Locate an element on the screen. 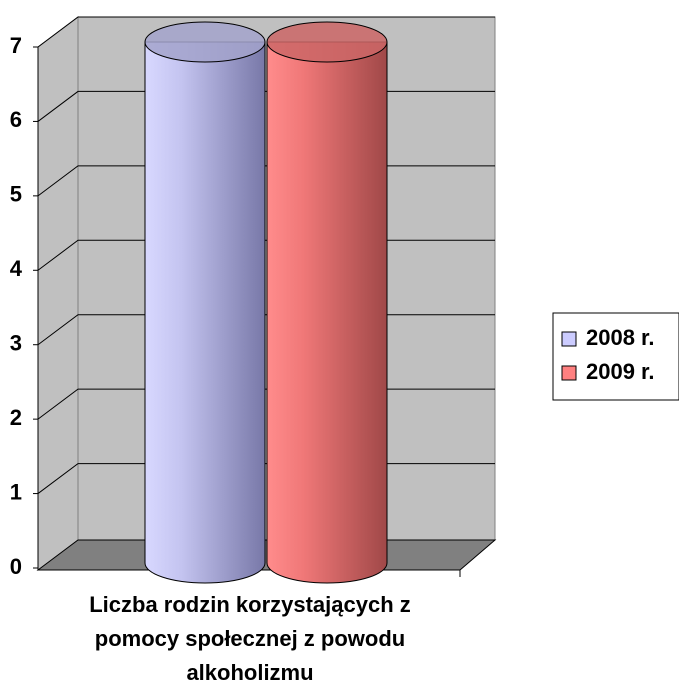 The image size is (679, 684). y-tick-label: 6 is located at coordinates (16, 119).